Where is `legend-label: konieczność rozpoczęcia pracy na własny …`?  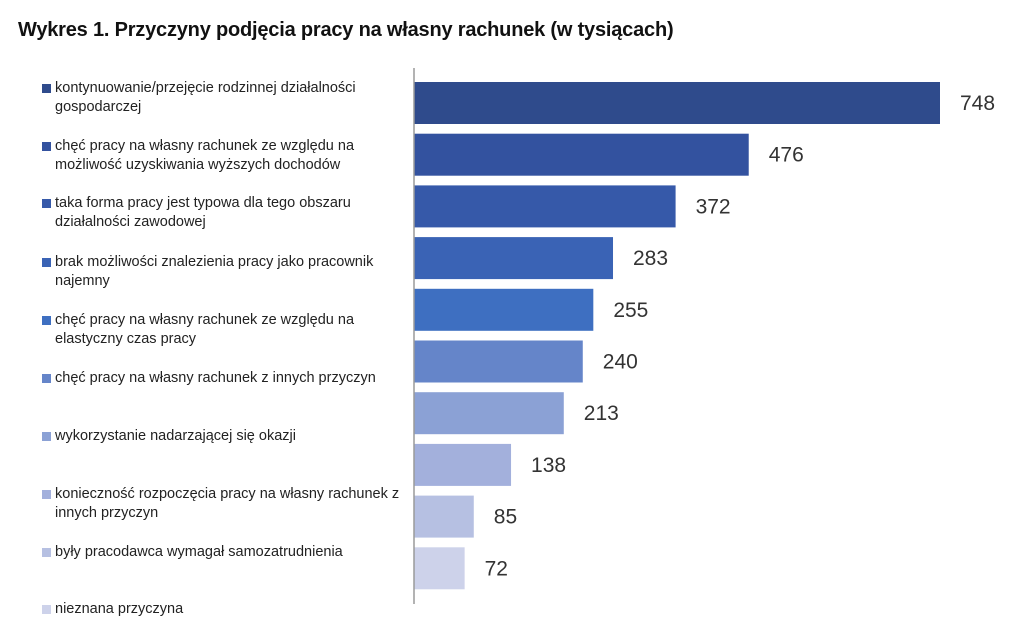
legend-label: konieczność rozpoczęcia pracy na własny … is located at coordinates (227, 503).